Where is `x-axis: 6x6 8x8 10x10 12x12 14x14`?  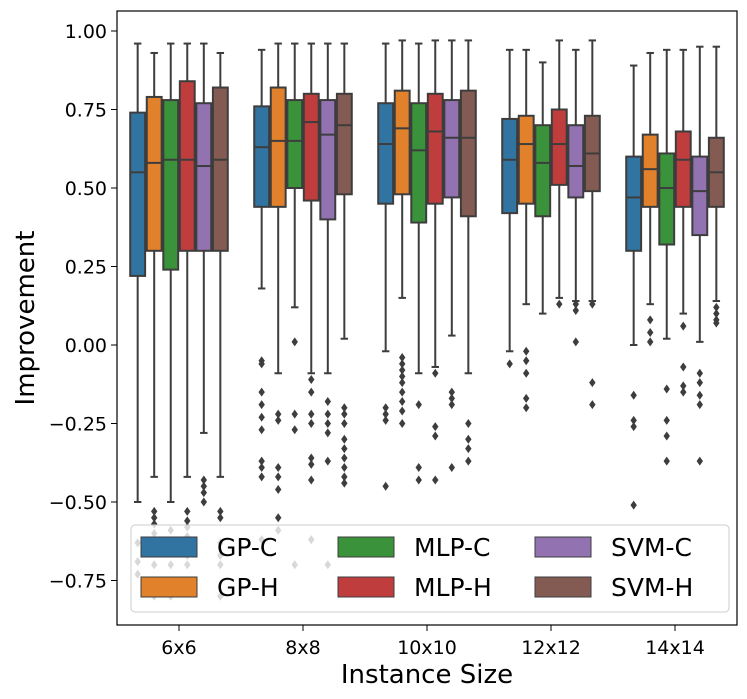 x-axis: 6x6 8x8 10x10 12x12 14x14 is located at coordinates (433, 642).